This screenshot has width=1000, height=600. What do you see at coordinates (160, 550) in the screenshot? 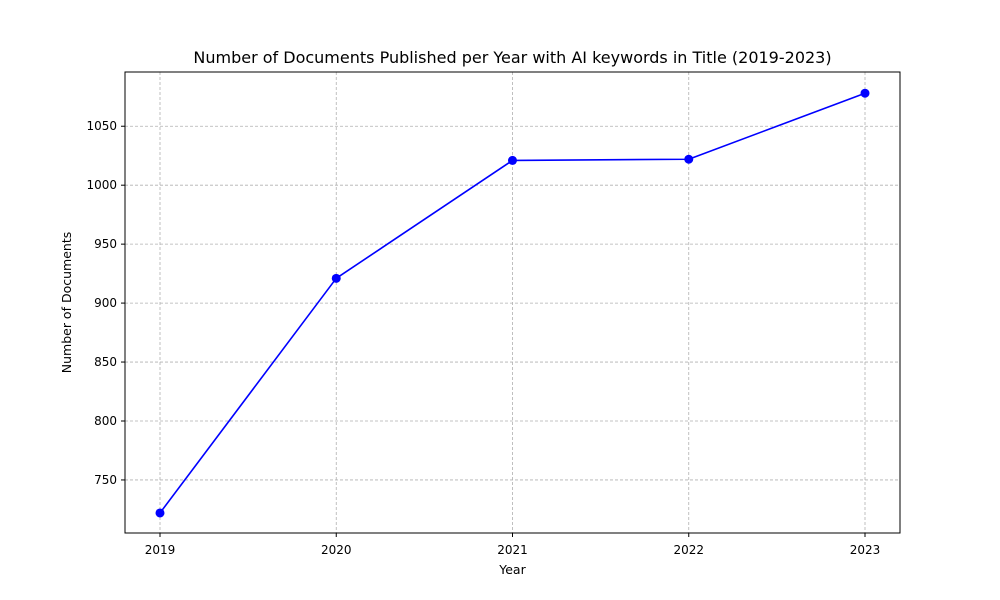
I see `x-tick-label: 2019` at bounding box center [160, 550].